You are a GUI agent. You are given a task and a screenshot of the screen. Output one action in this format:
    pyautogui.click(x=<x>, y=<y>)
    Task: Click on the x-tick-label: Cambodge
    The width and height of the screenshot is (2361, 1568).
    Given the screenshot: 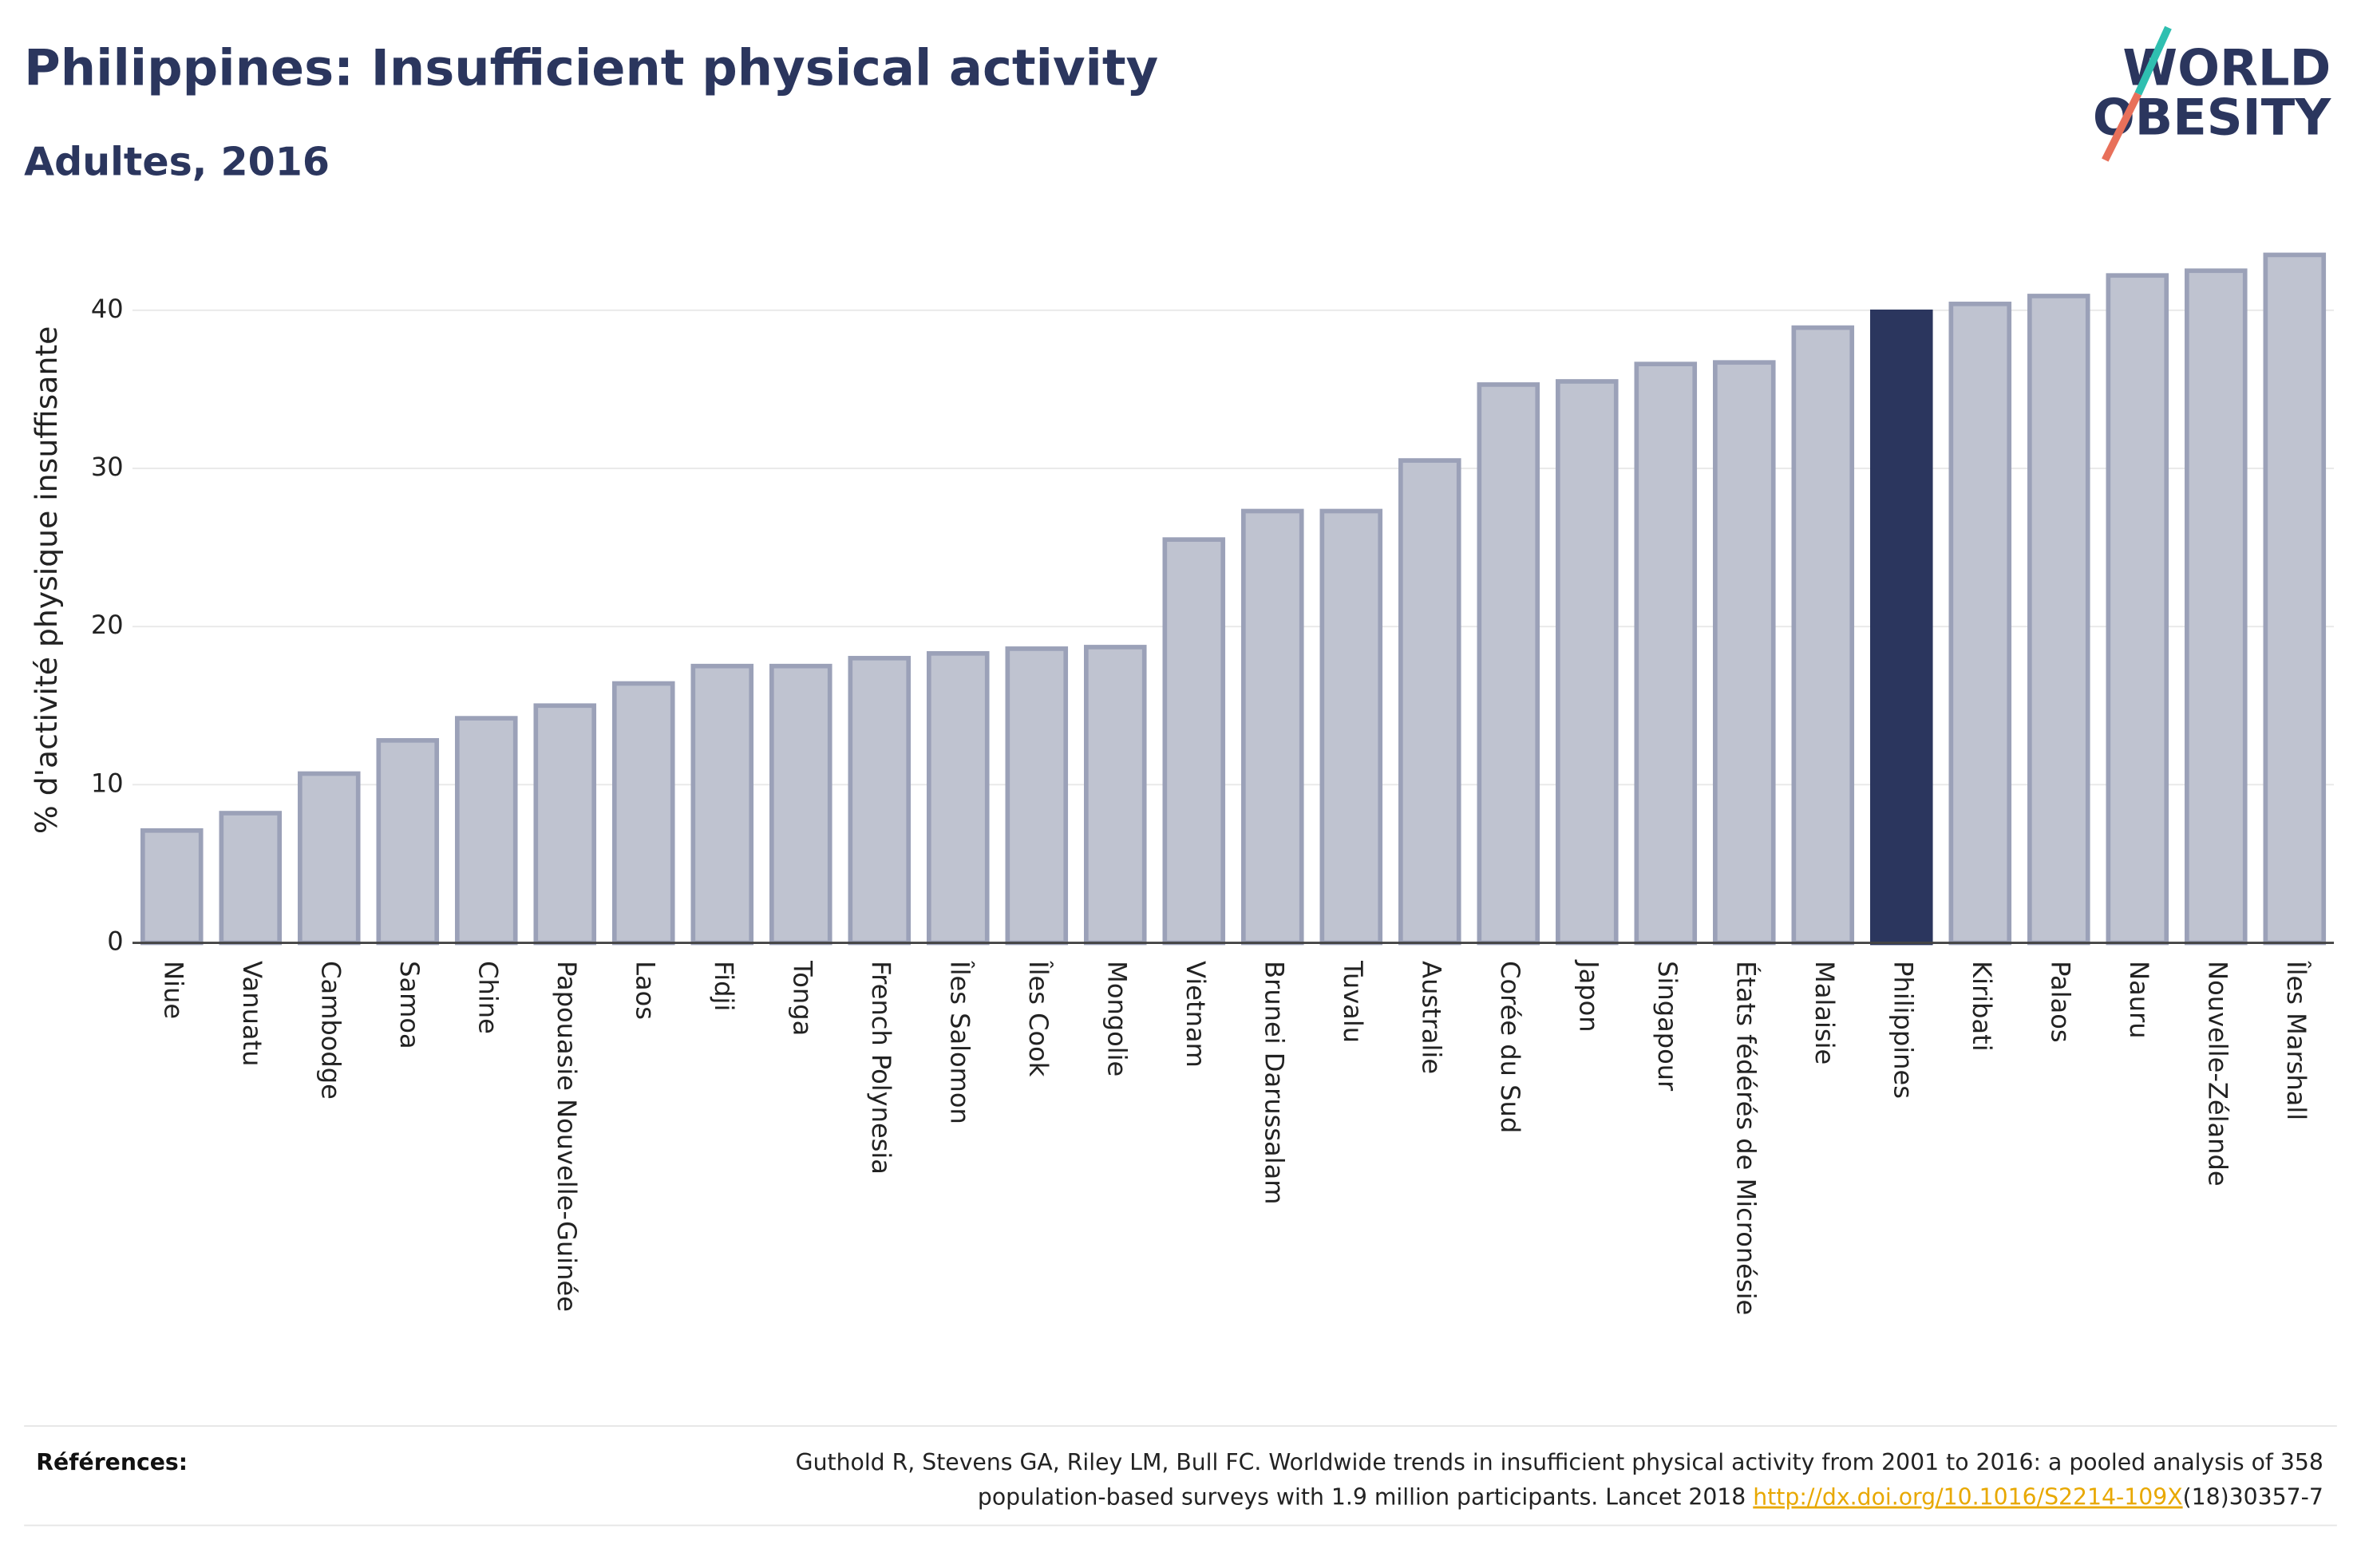 What is the action you would take?
    pyautogui.click(x=330, y=1030)
    